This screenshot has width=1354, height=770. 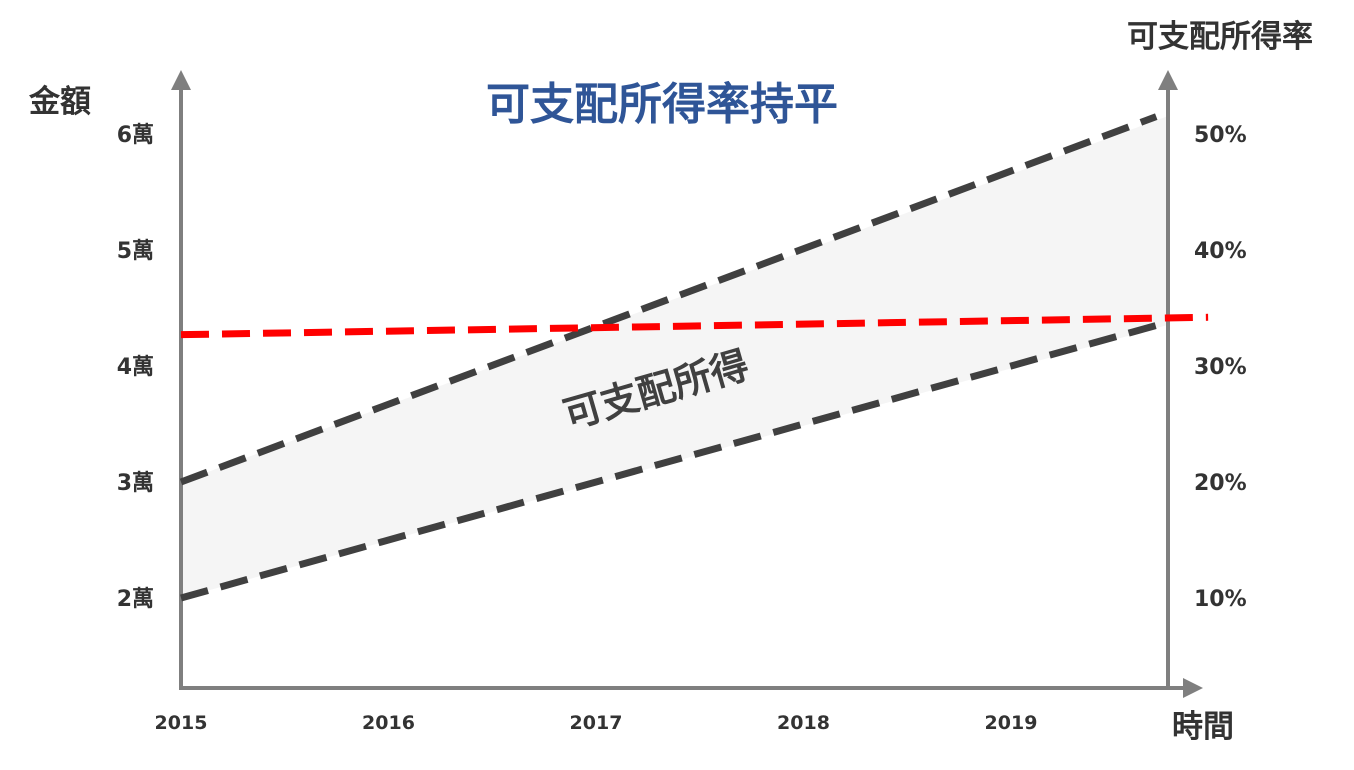 I want to click on left-y-ticks: 6萬 5萬 4萬 3萬 2萬, so click(x=135, y=367).